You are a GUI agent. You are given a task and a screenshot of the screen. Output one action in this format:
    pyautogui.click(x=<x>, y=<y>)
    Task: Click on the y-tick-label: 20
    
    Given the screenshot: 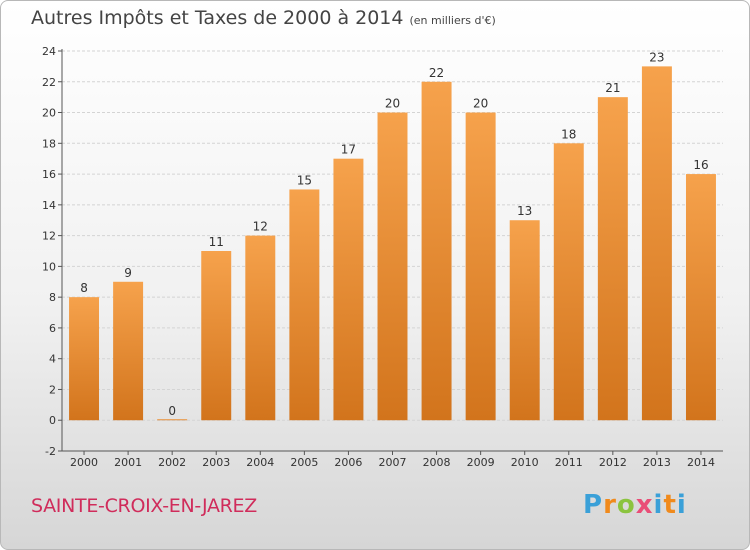 What is the action you would take?
    pyautogui.click(x=49, y=113)
    